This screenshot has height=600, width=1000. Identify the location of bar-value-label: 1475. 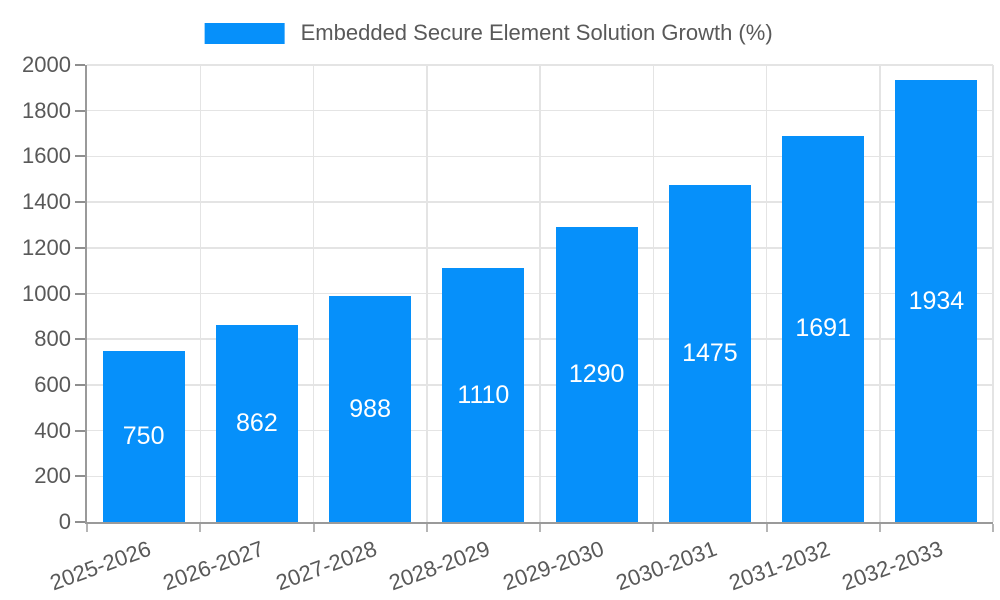
(710, 352).